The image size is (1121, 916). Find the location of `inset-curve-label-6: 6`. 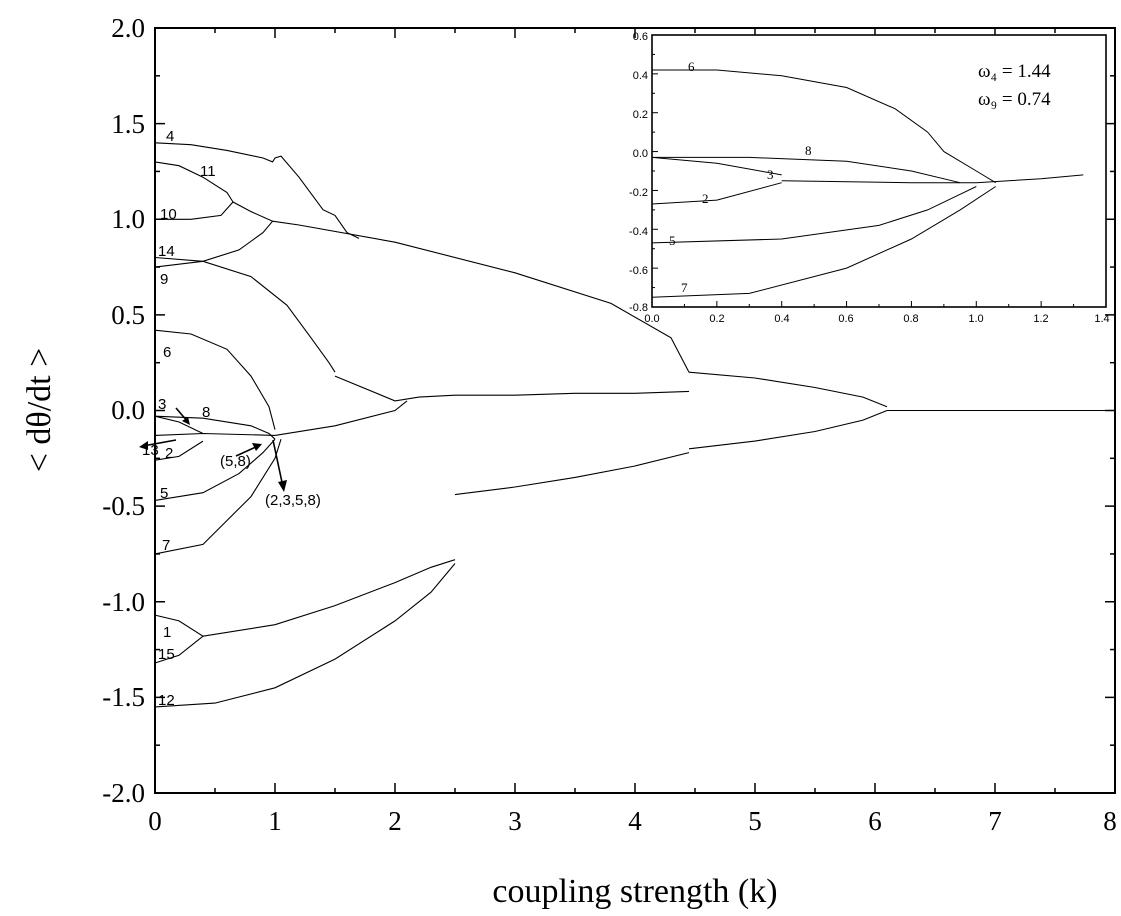

inset-curve-label-6: 6 is located at coordinates (691, 66).